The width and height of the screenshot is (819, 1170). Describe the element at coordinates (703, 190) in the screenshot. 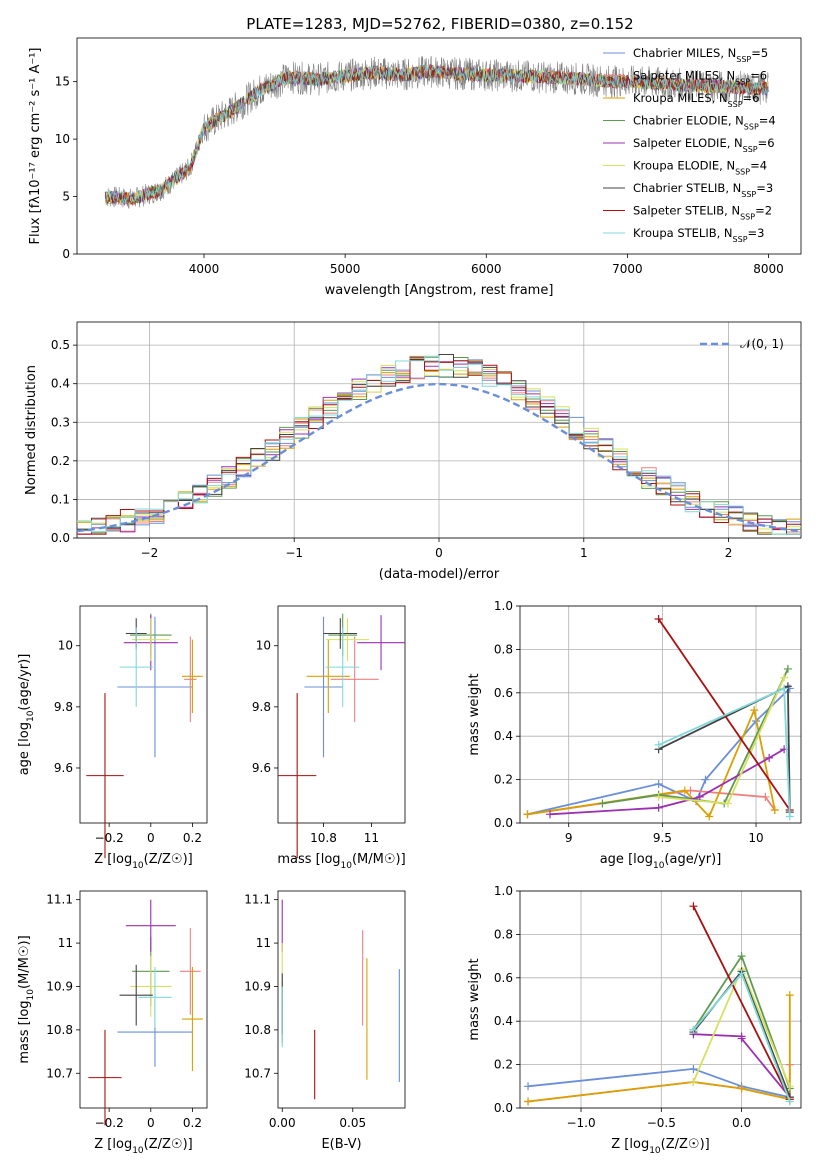

I see `legend-entry: Chabrier STELIB, NSSP=3` at that location.